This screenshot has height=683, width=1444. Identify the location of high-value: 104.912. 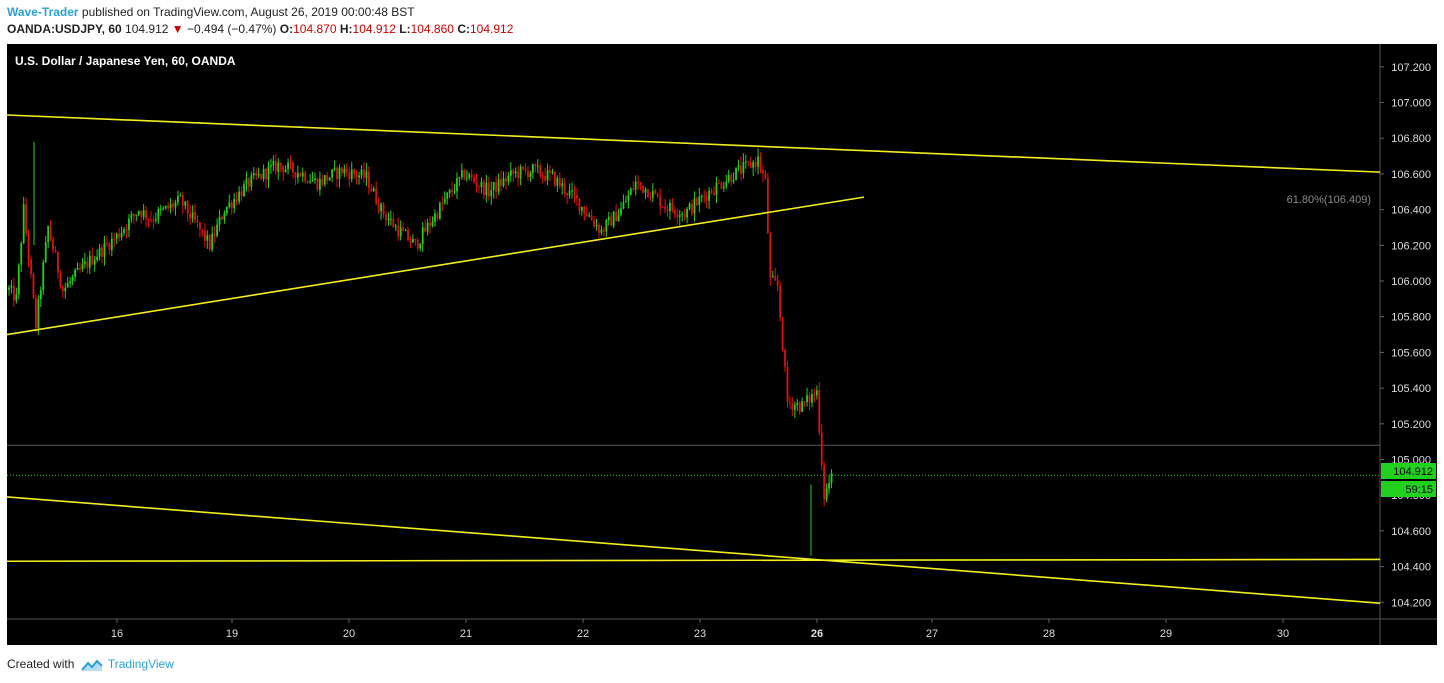
(374, 29).